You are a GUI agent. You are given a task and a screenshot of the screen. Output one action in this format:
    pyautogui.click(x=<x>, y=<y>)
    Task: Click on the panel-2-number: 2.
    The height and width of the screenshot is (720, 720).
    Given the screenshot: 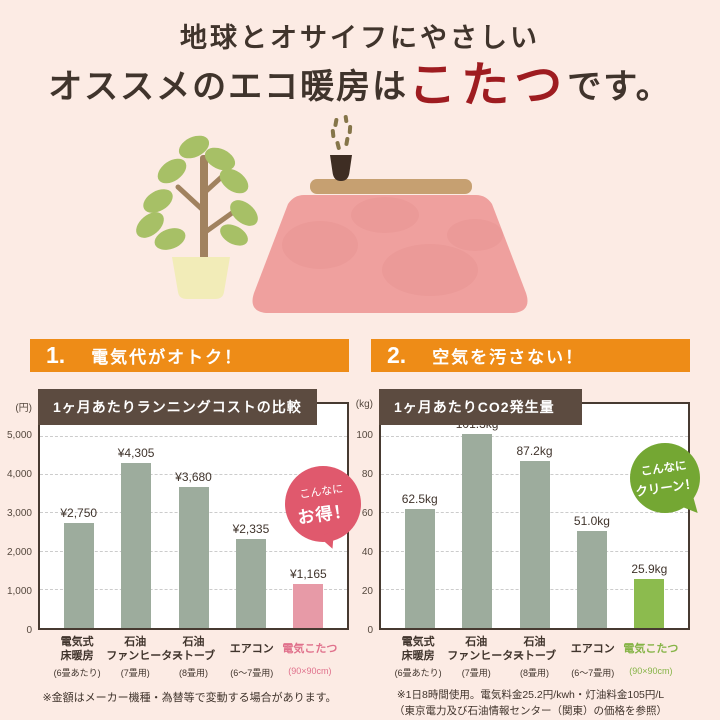 What is the action you would take?
    pyautogui.click(x=397, y=355)
    